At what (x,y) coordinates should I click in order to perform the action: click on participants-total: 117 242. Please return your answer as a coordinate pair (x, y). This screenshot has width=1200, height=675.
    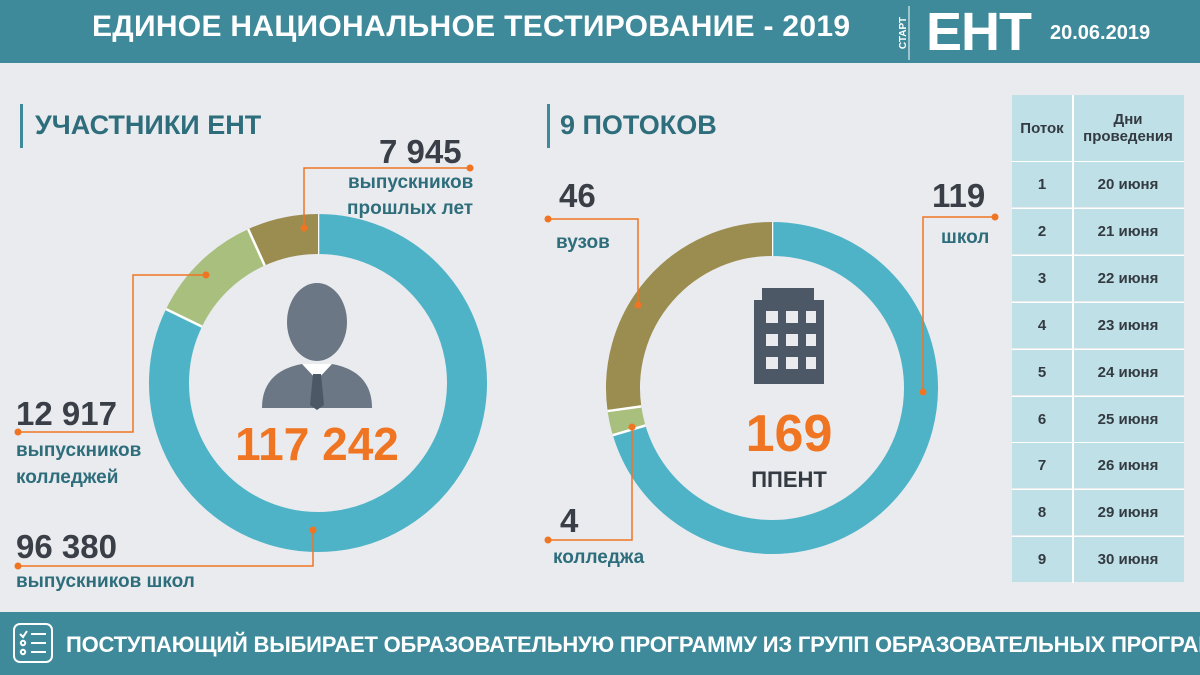
    Looking at the image, I should click on (317, 444).